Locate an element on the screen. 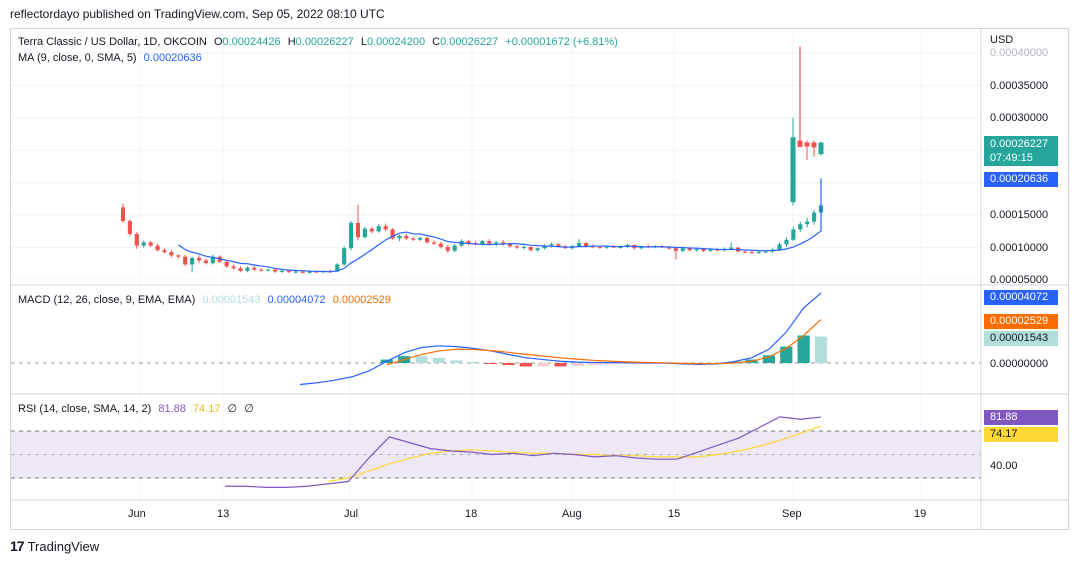 The height and width of the screenshot is (563, 1079). ma-price-tag: 0.00020636 is located at coordinates (1021, 179).